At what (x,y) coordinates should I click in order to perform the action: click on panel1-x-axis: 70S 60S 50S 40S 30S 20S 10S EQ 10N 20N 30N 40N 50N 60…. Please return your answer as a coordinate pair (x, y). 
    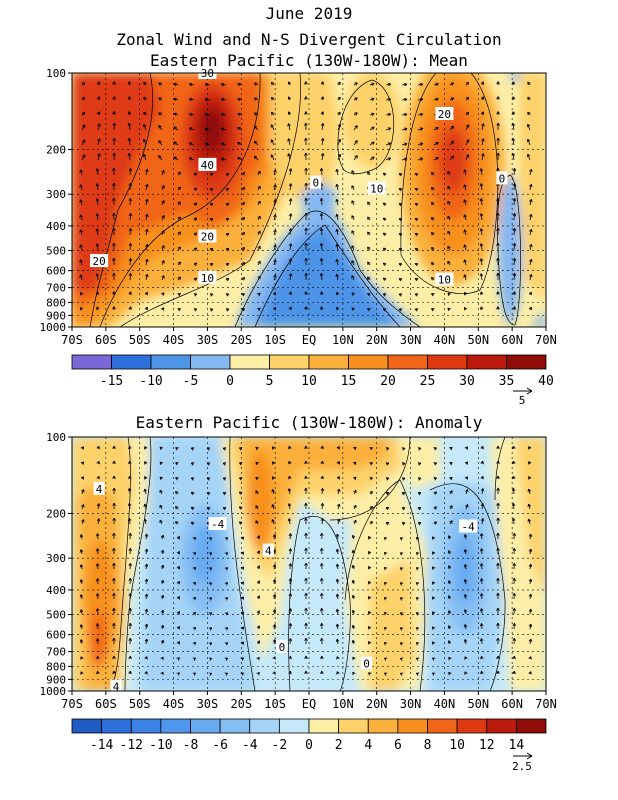
    Looking at the image, I should click on (309, 337).